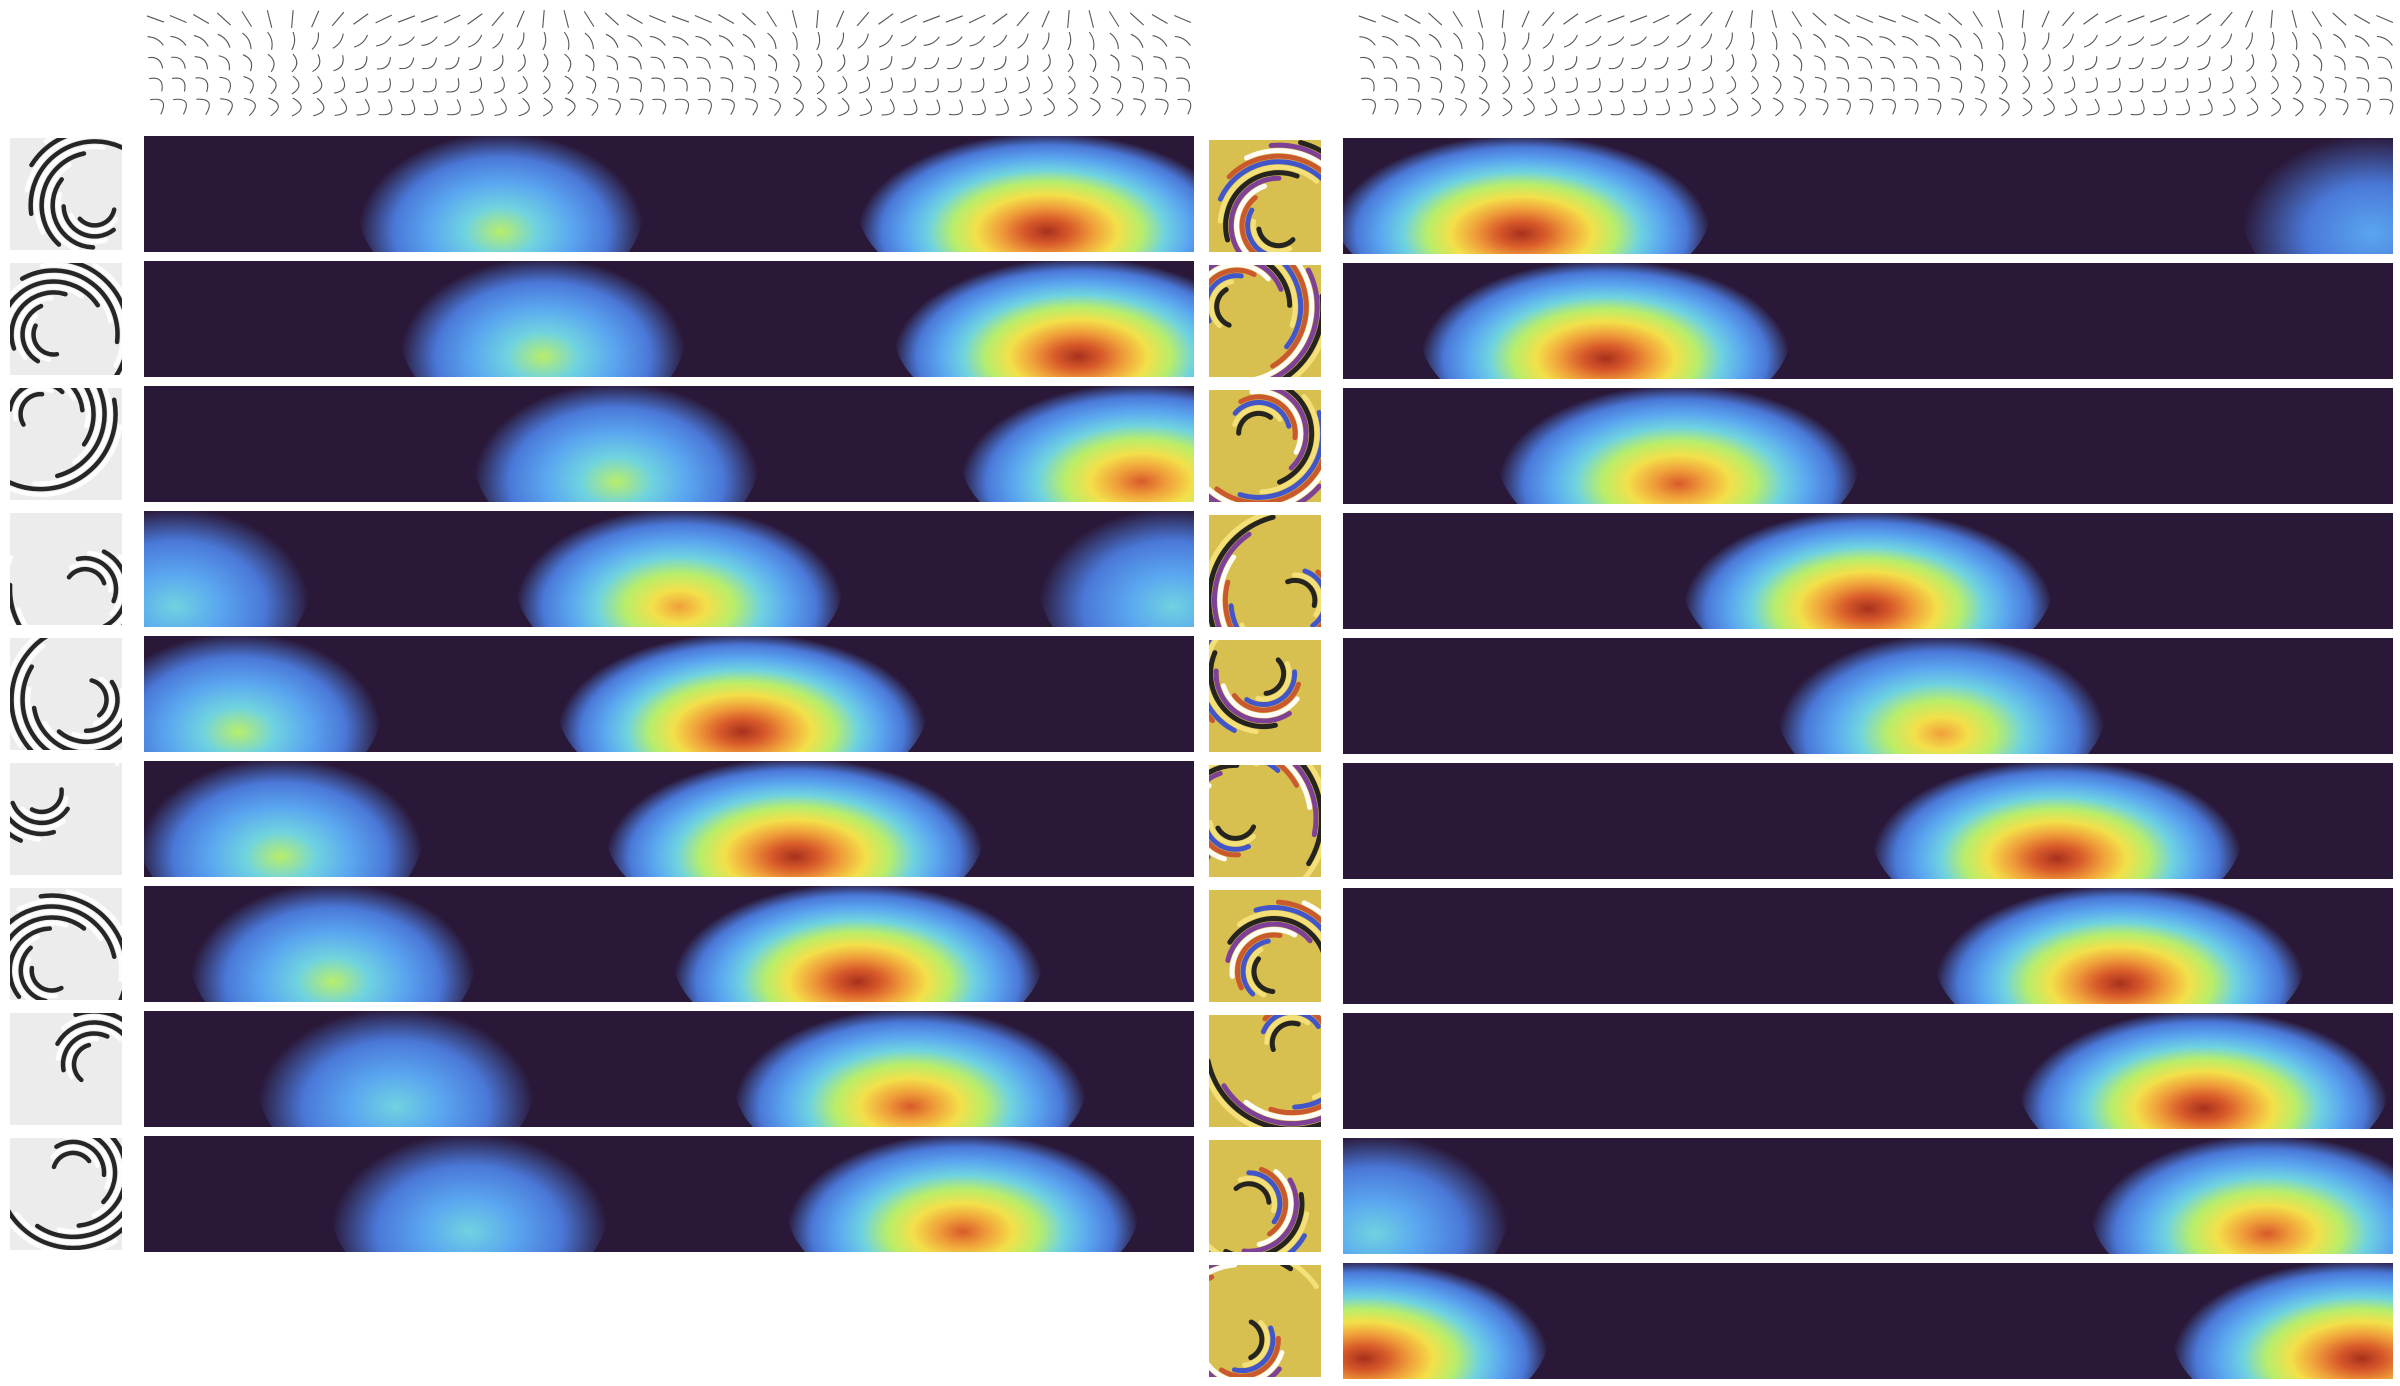 The width and height of the screenshot is (2400, 1386). Describe the element at coordinates (1876, 67) in the screenshot. I see `right-orientation-header` at that location.